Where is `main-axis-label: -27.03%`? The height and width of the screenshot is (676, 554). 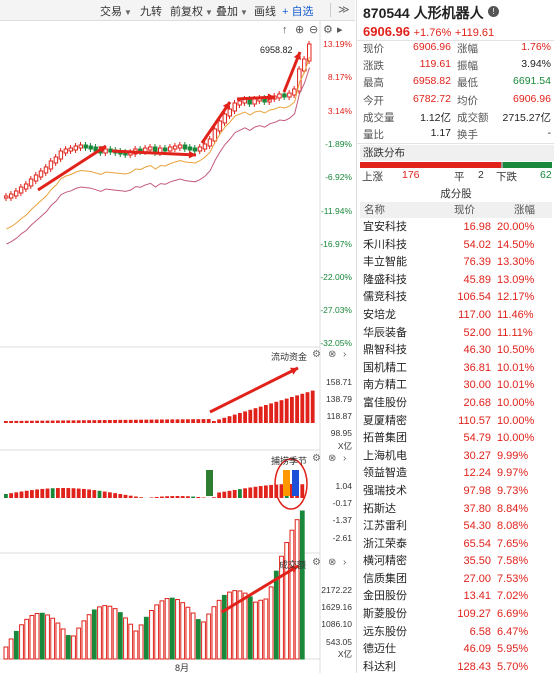
main-axis-label: -27.03% is located at coordinates (336, 310).